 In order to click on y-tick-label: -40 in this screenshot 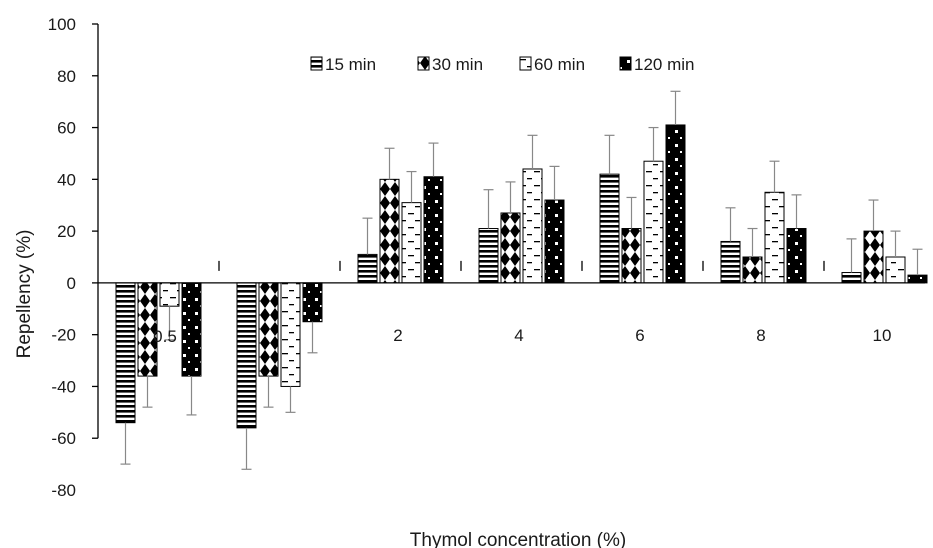, I will do `click(63, 386)`.